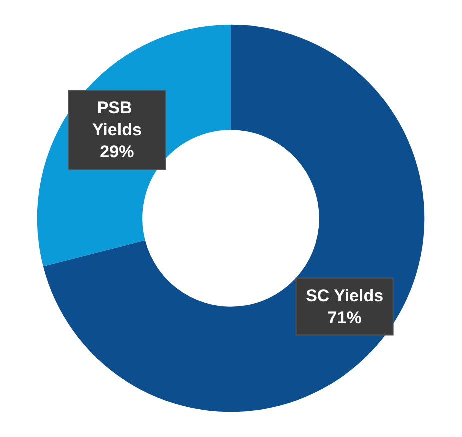  I want to click on slice-label: PSB Yields, so click(117, 119).